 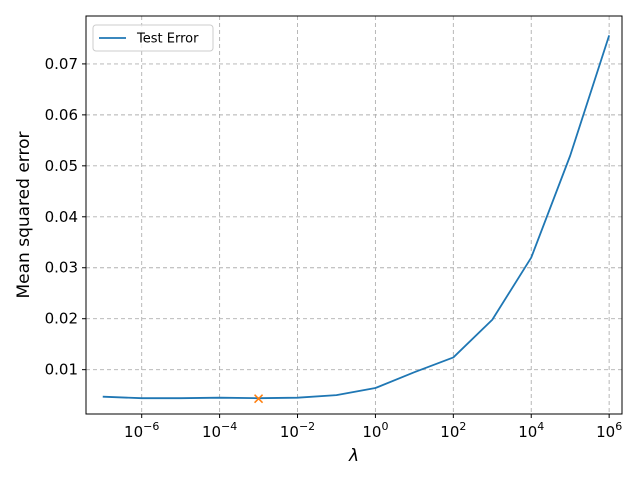 What do you see at coordinates (61, 268) in the screenshot?
I see `y-tick-label: 0.03` at bounding box center [61, 268].